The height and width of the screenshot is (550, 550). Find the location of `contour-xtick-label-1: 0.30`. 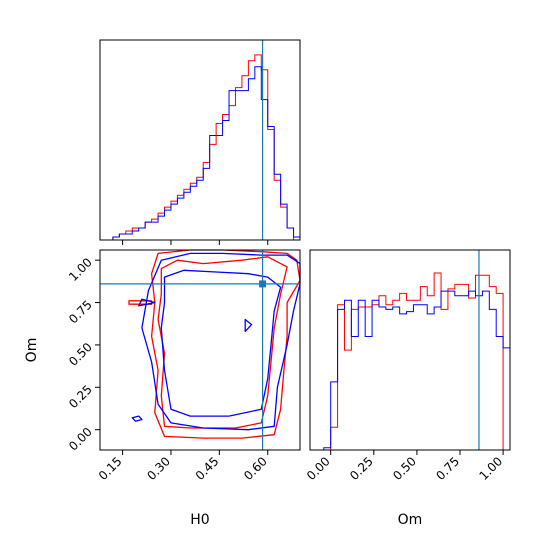

contour-xtick-label-1: 0.30 is located at coordinates (158, 468).